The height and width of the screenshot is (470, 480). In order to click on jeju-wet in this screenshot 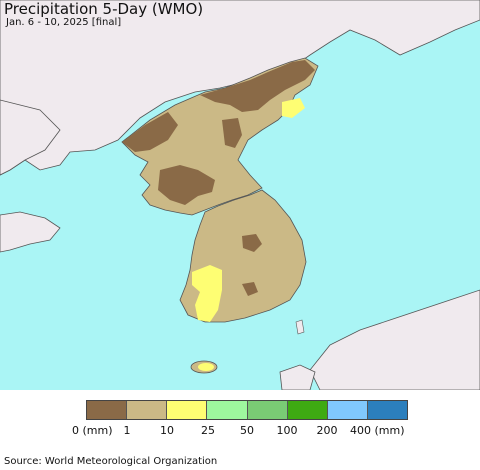, I will do `click(206, 367)`.